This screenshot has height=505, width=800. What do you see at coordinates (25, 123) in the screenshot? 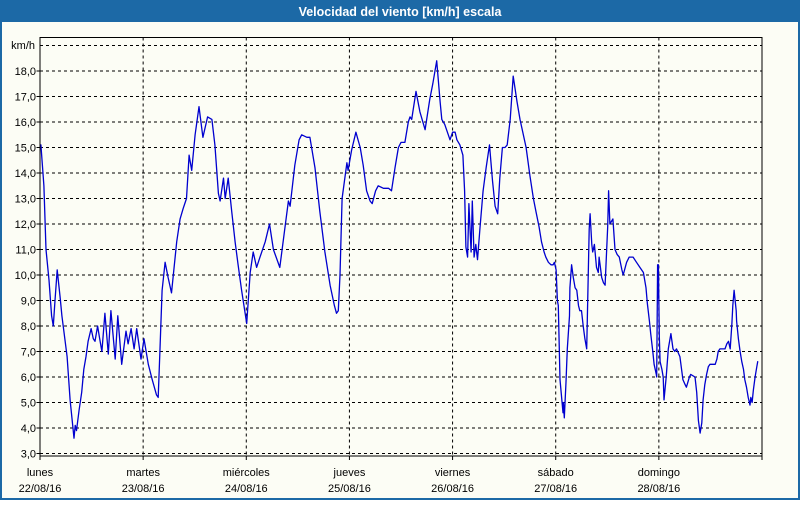
I see `y-axis-label: 16,0` at bounding box center [25, 123].